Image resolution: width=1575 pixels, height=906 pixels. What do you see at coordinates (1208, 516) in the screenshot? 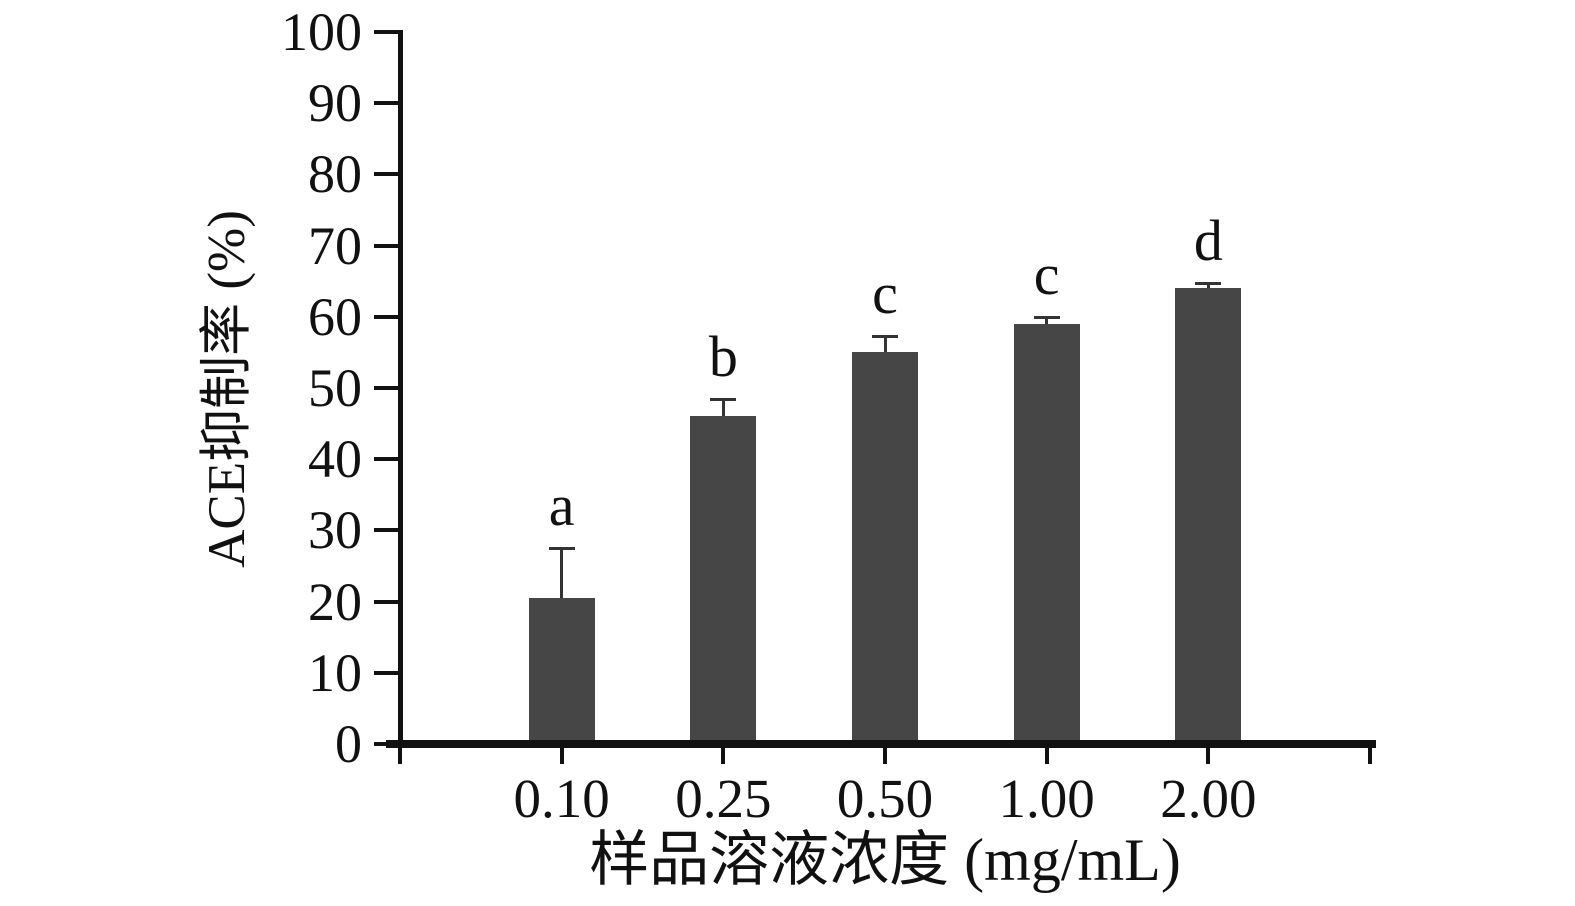
I see `bar-2.00` at bounding box center [1208, 516].